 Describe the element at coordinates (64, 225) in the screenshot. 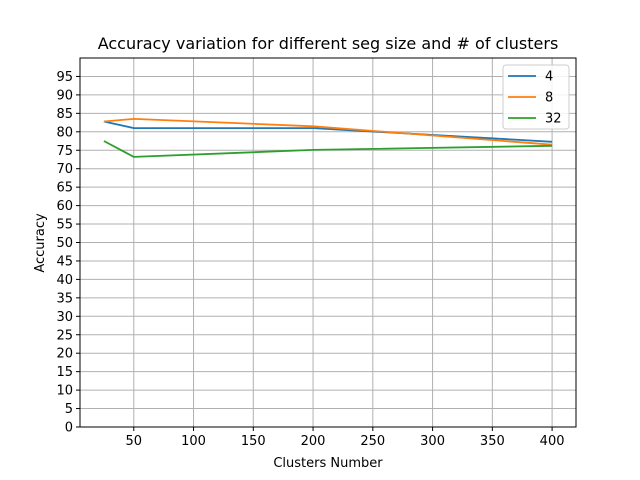

I see `y-tick-label: 55` at that location.